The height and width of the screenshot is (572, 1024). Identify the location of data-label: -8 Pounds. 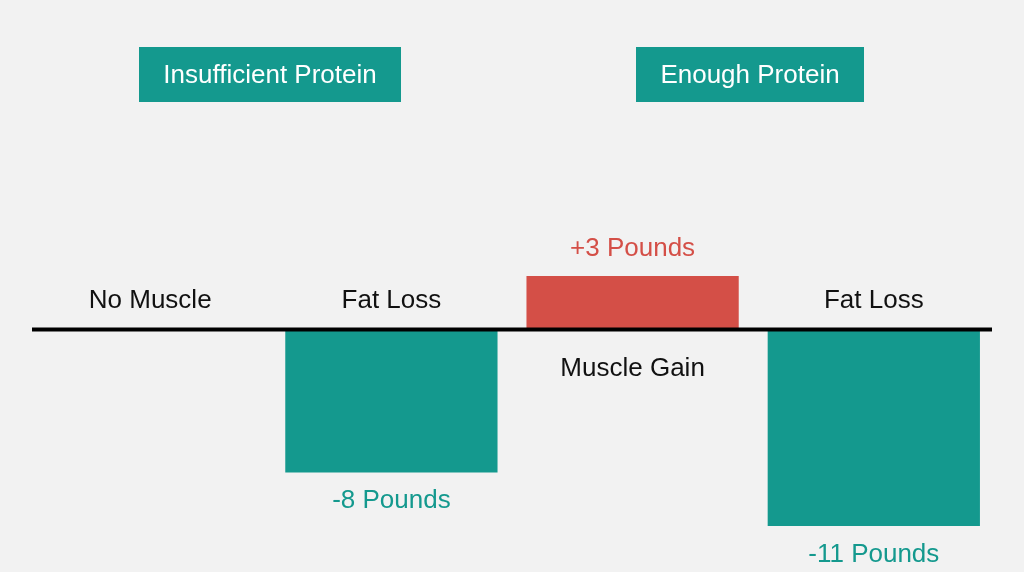
(391, 499).